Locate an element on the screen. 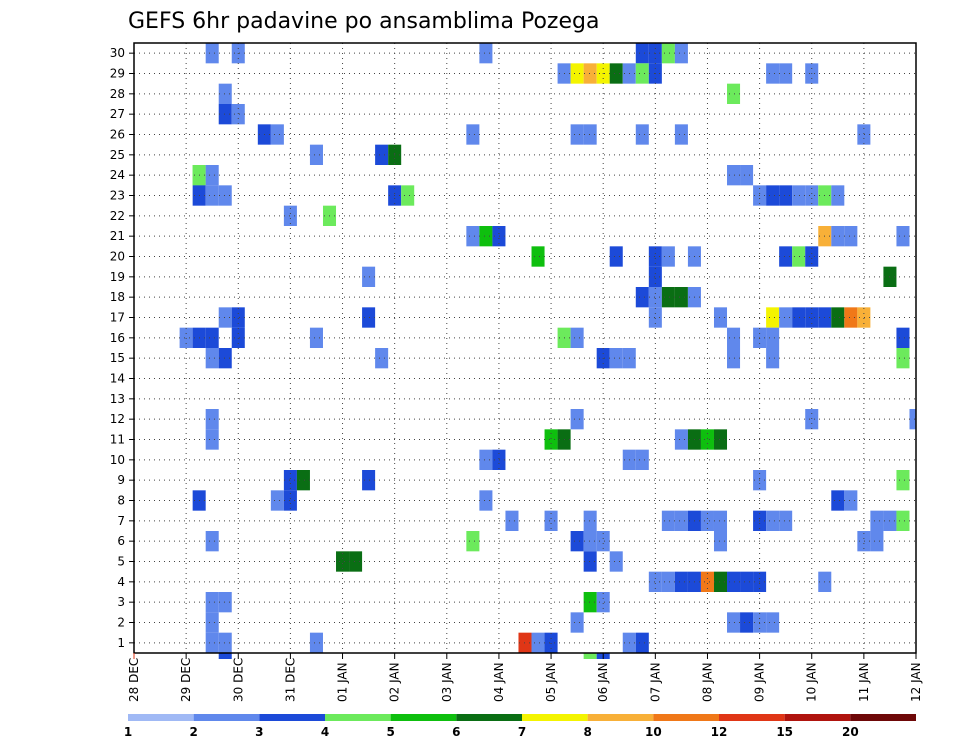 The height and width of the screenshot is (742, 960). x-tick-label: 07 JAN is located at coordinates (655, 682).